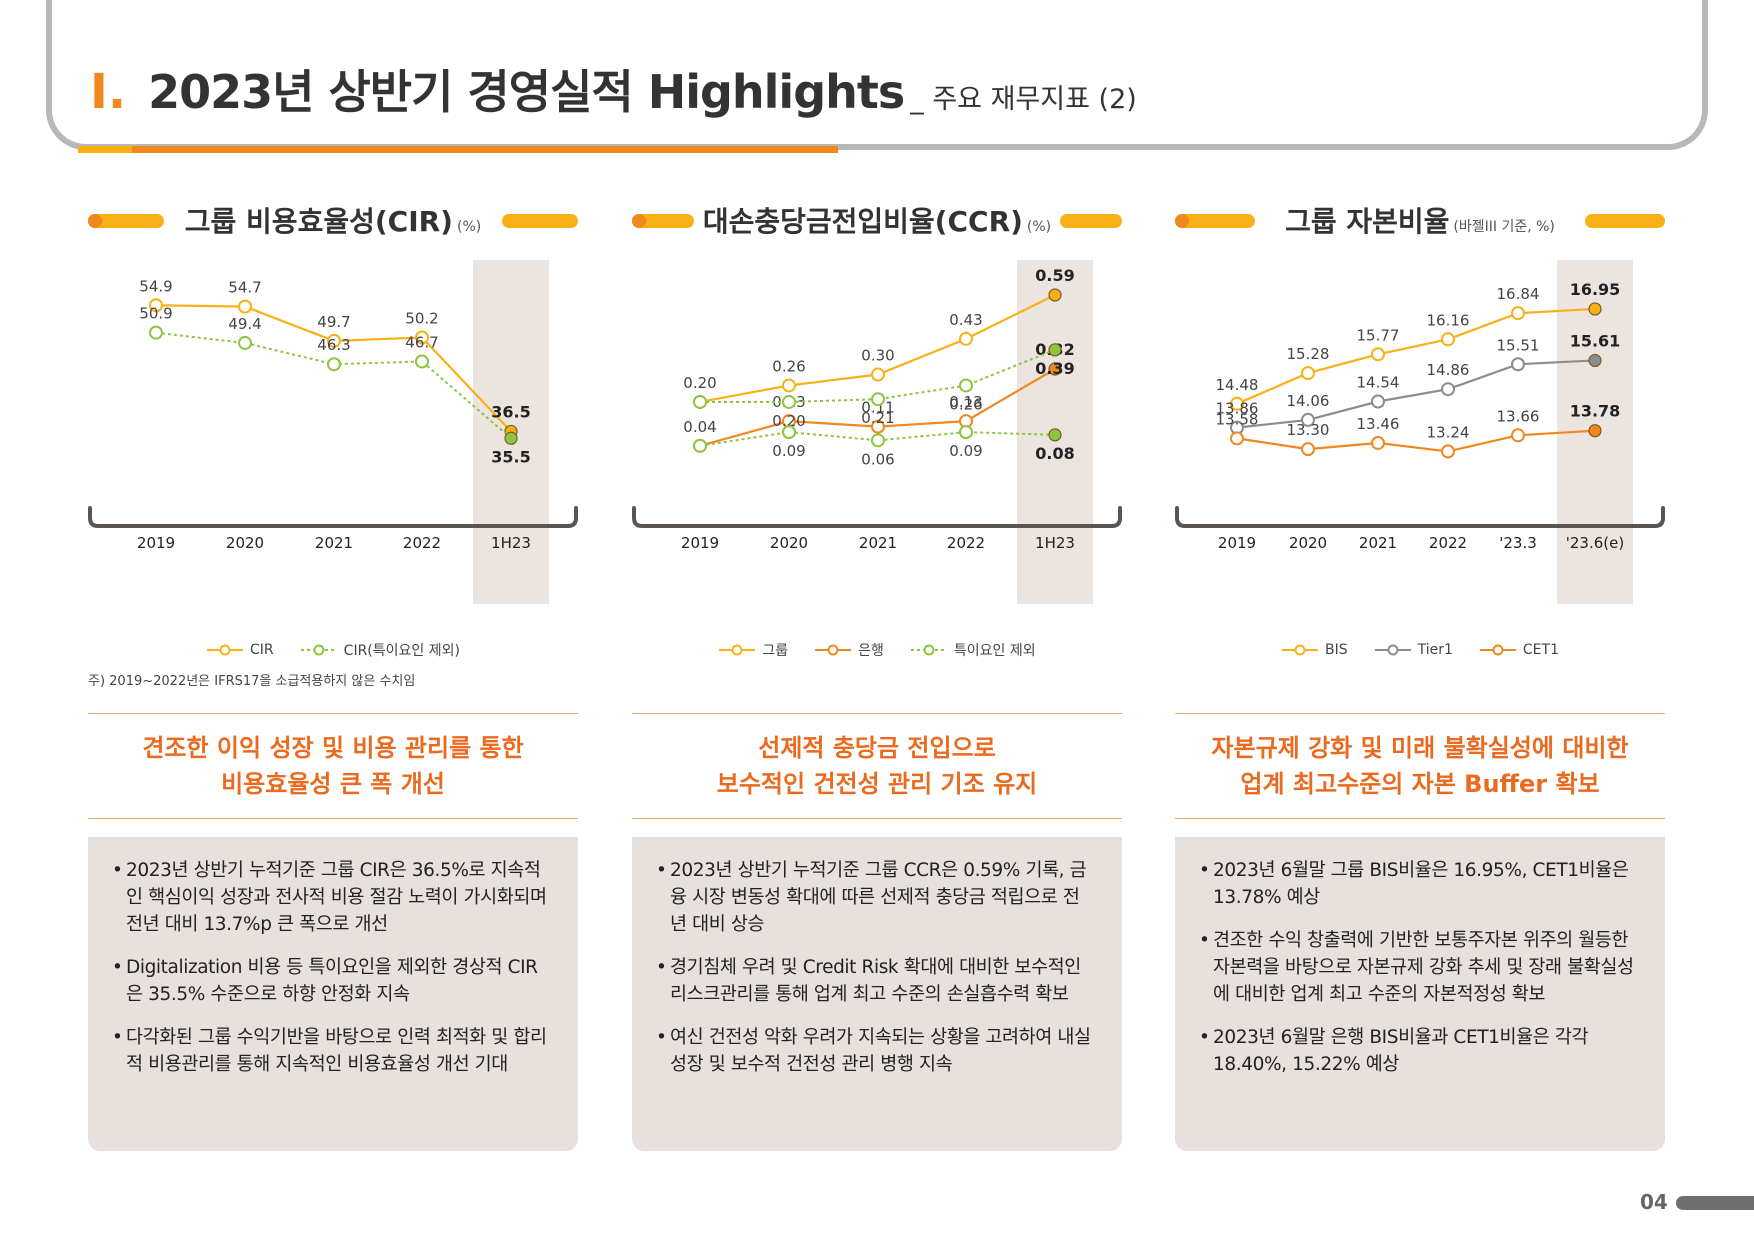 Image resolution: width=1754 pixels, height=1241 pixels. What do you see at coordinates (871, 651) in the screenshot?
I see `legend-label: 은행` at bounding box center [871, 651].